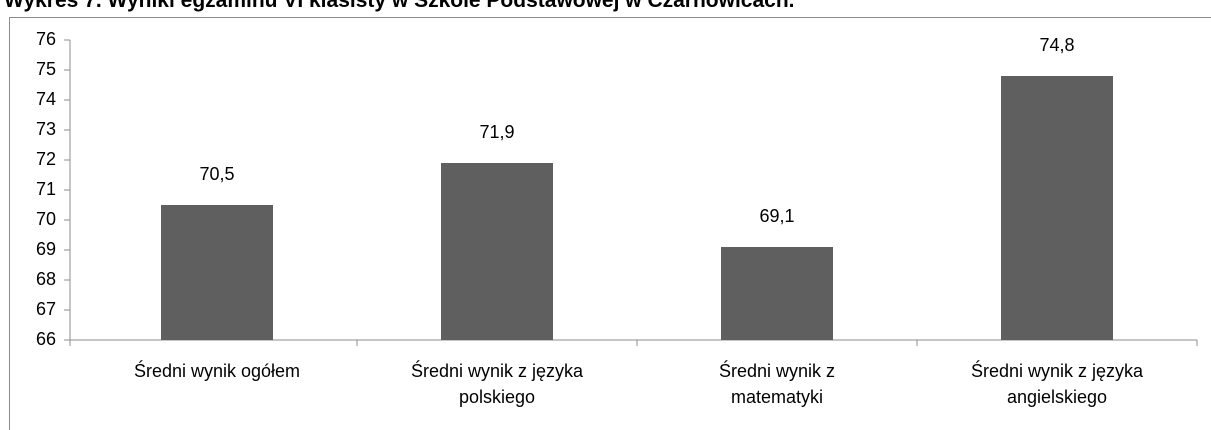 The width and height of the screenshot is (1211, 430). What do you see at coordinates (496, 132) in the screenshot?
I see `data-label: 71,9` at bounding box center [496, 132].